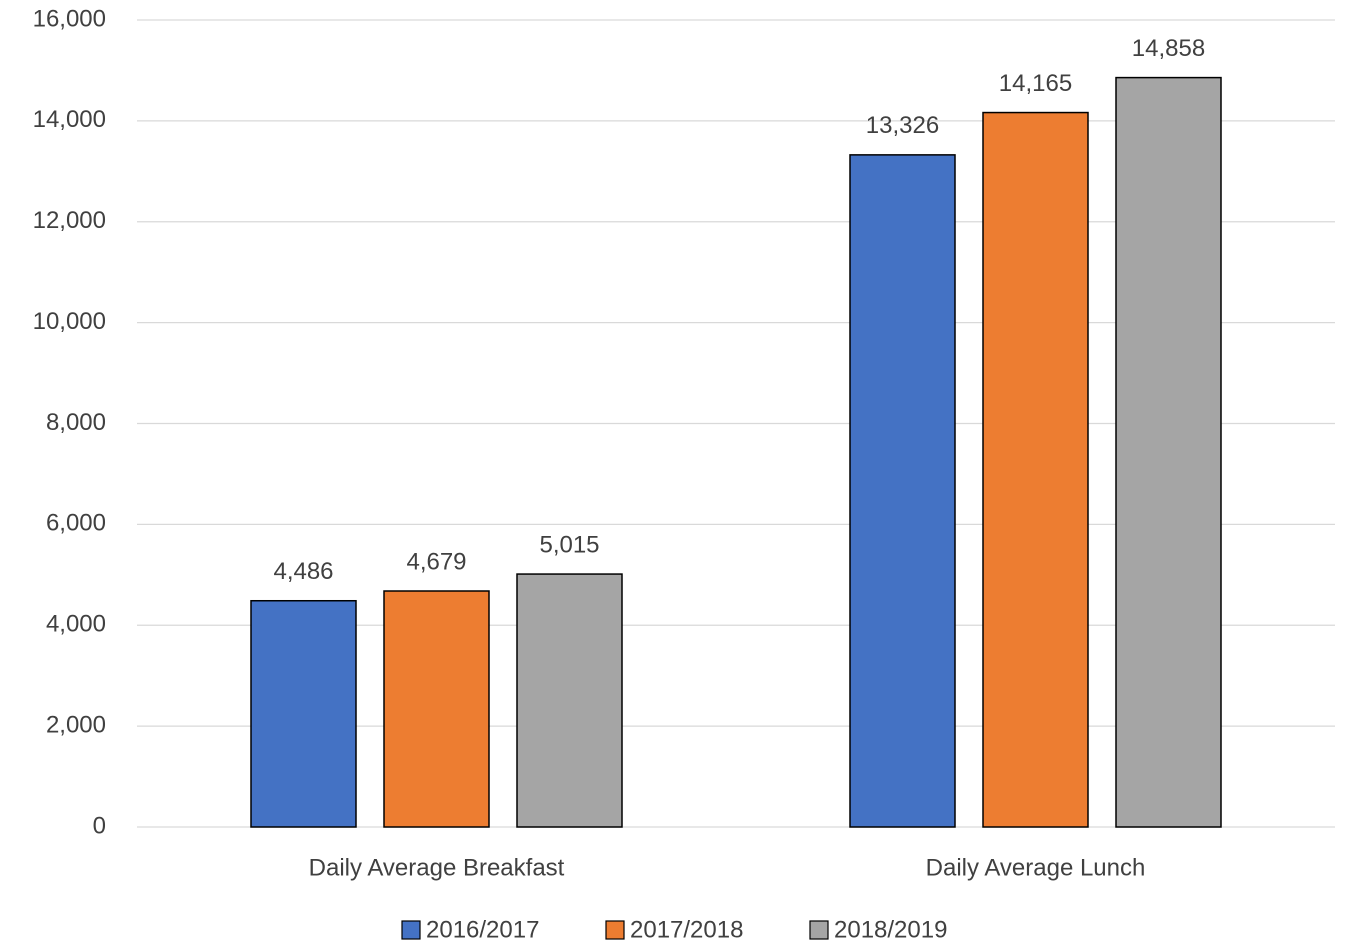 Image resolution: width=1348 pixels, height=948 pixels. I want to click on y-tick-label: 0, so click(99, 825).